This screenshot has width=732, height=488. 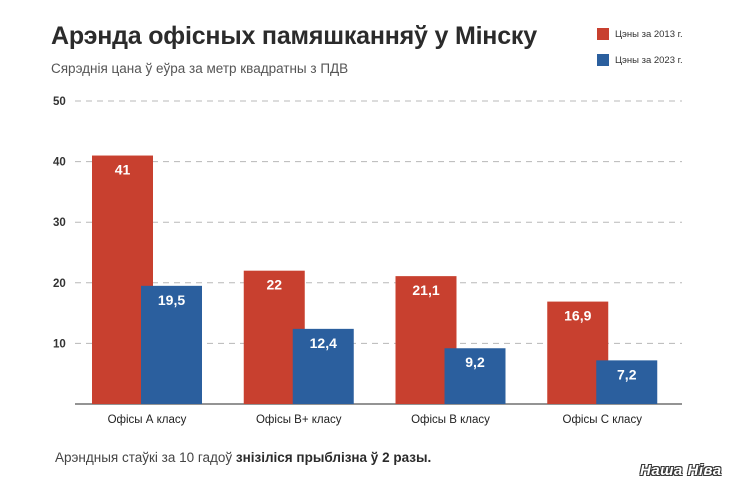 What do you see at coordinates (603, 60) in the screenshot?
I see `legend-swatch-2023` at bounding box center [603, 60].